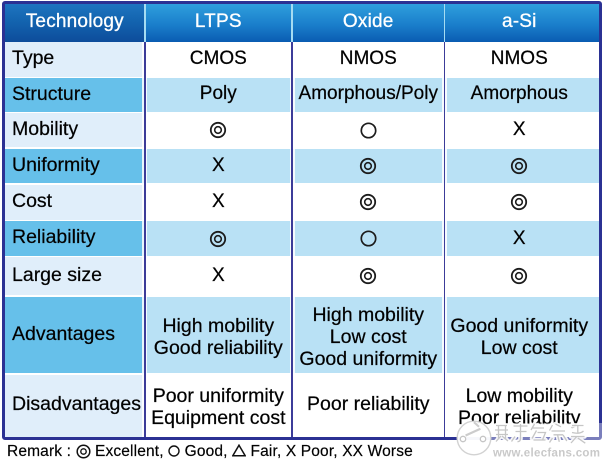 The width and height of the screenshot is (602, 467). I want to click on svg-text: www.elecfans.com, so click(546, 454).